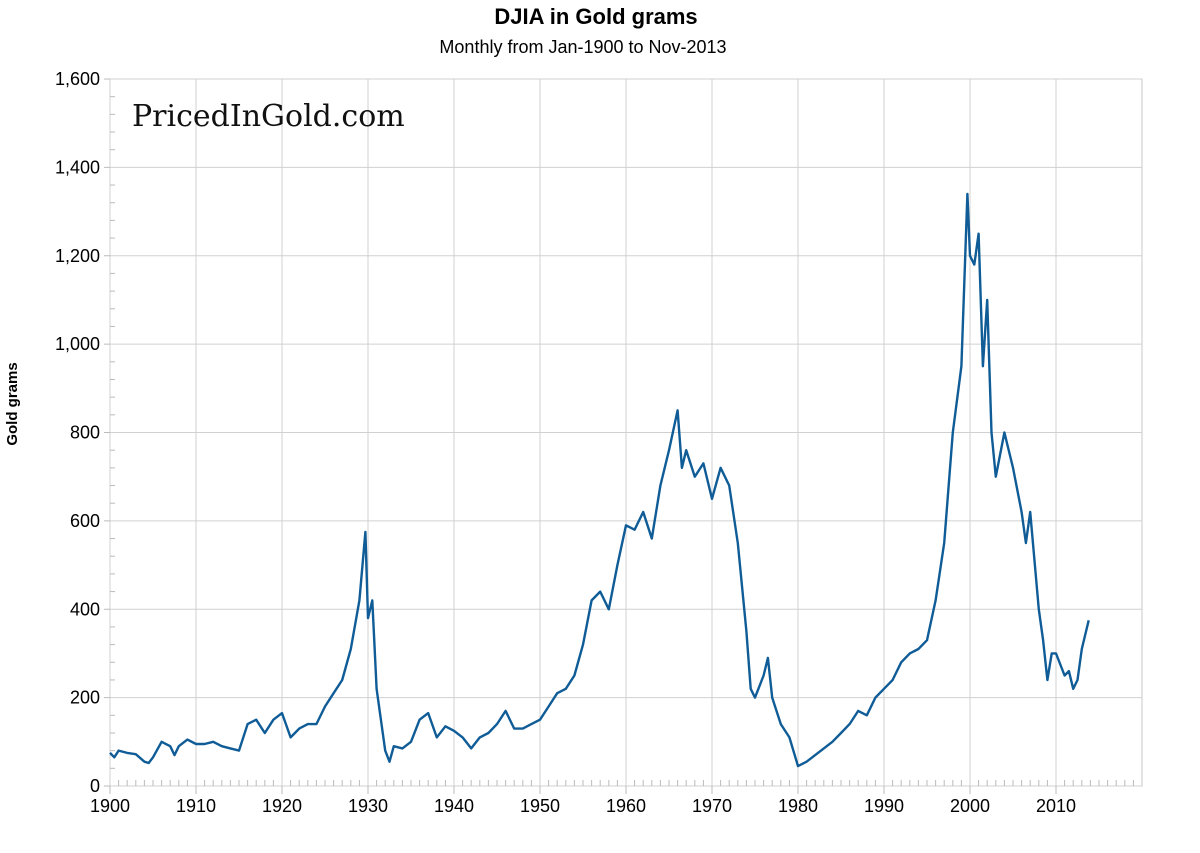  I want to click on x-tick-label: 1910, so click(196, 806).